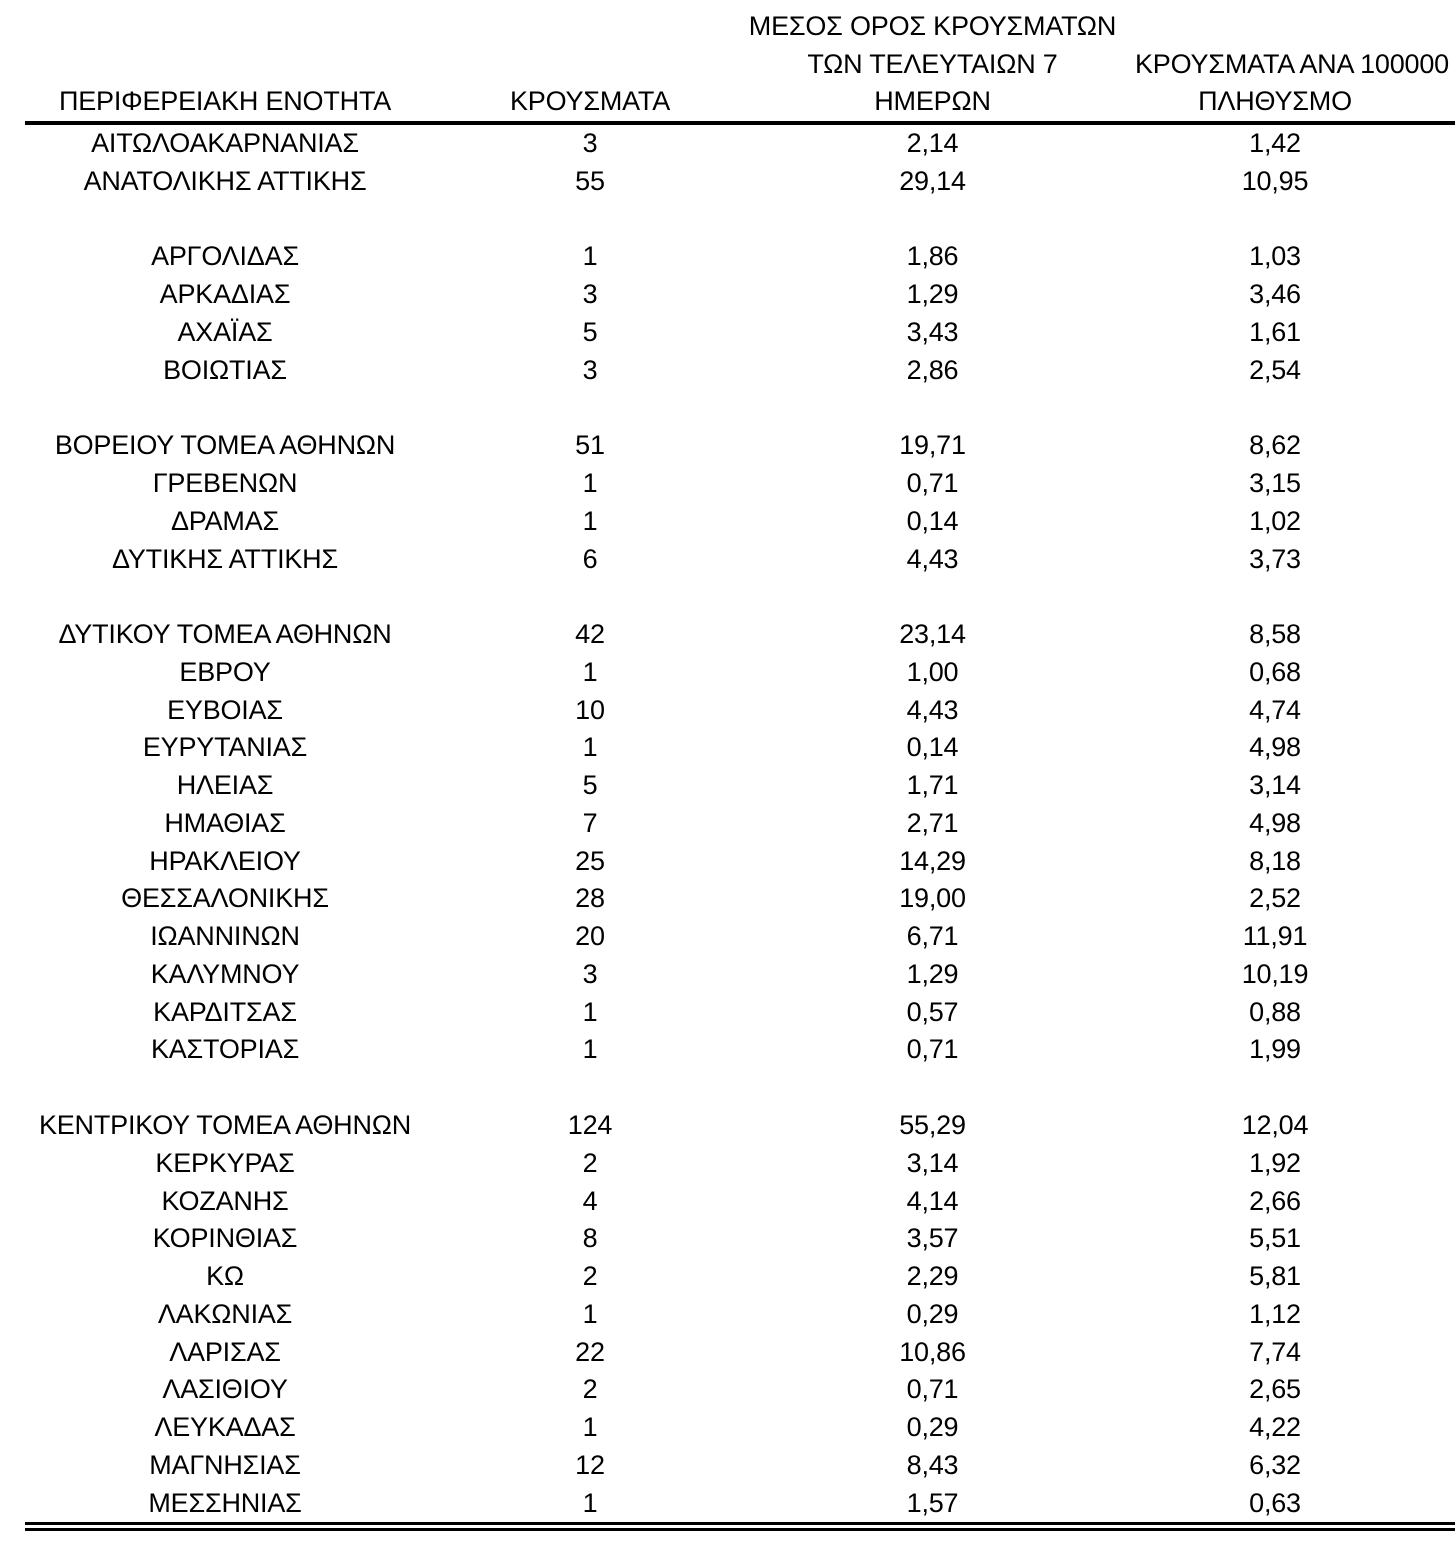 Image resolution: width=1455 pixels, height=1555 pixels. What do you see at coordinates (932, 936) in the screenshot?
I see `avg7-cell: 6,71` at bounding box center [932, 936].